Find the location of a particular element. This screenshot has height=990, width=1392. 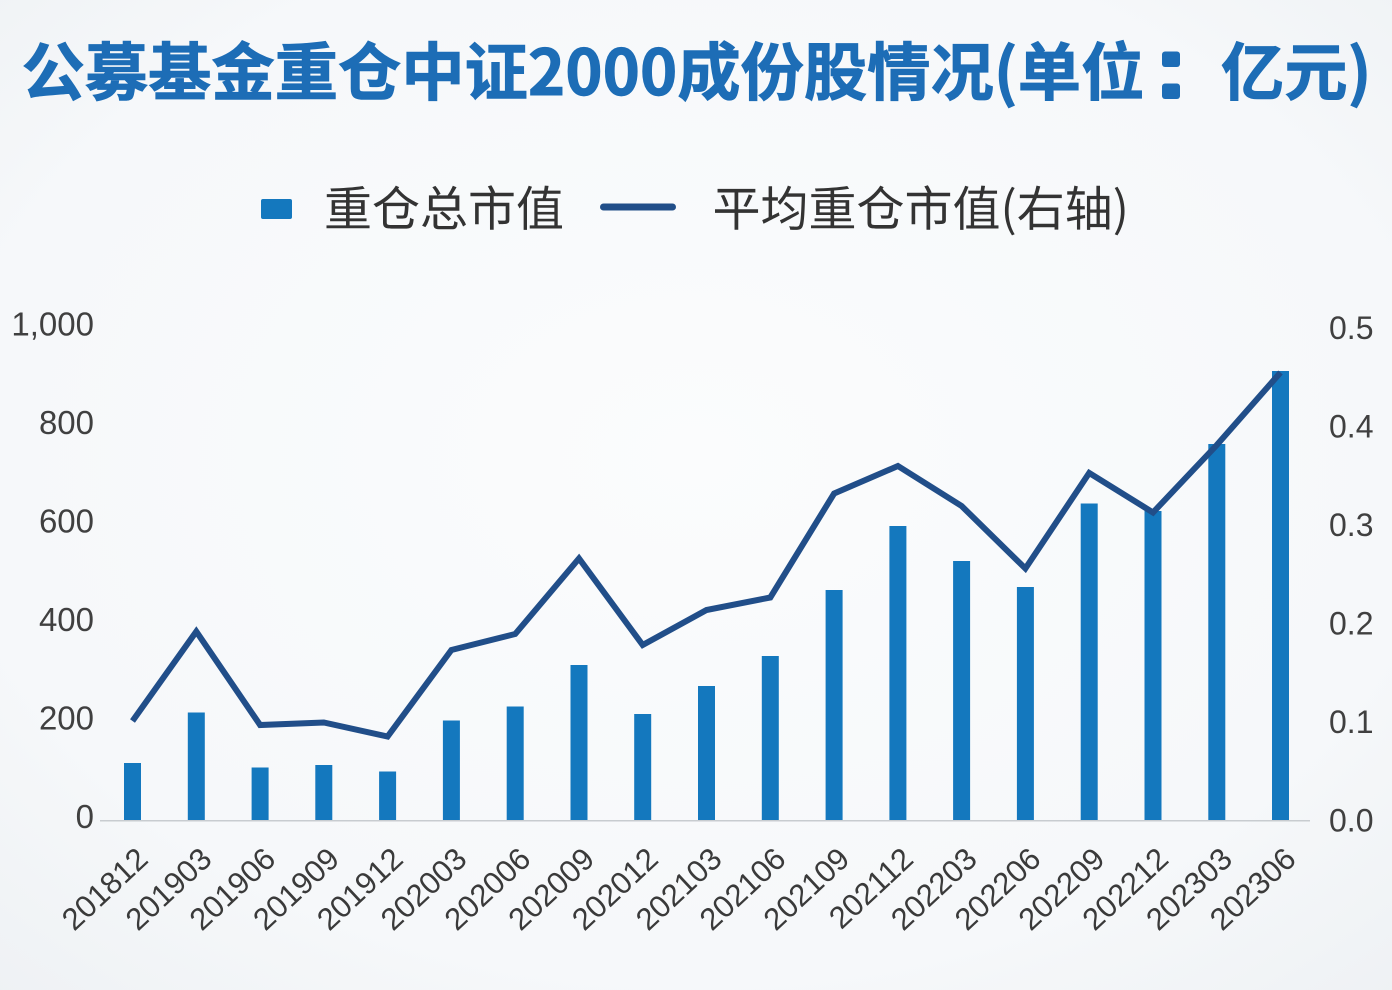

svg-text: 800 is located at coordinates (66, 422).